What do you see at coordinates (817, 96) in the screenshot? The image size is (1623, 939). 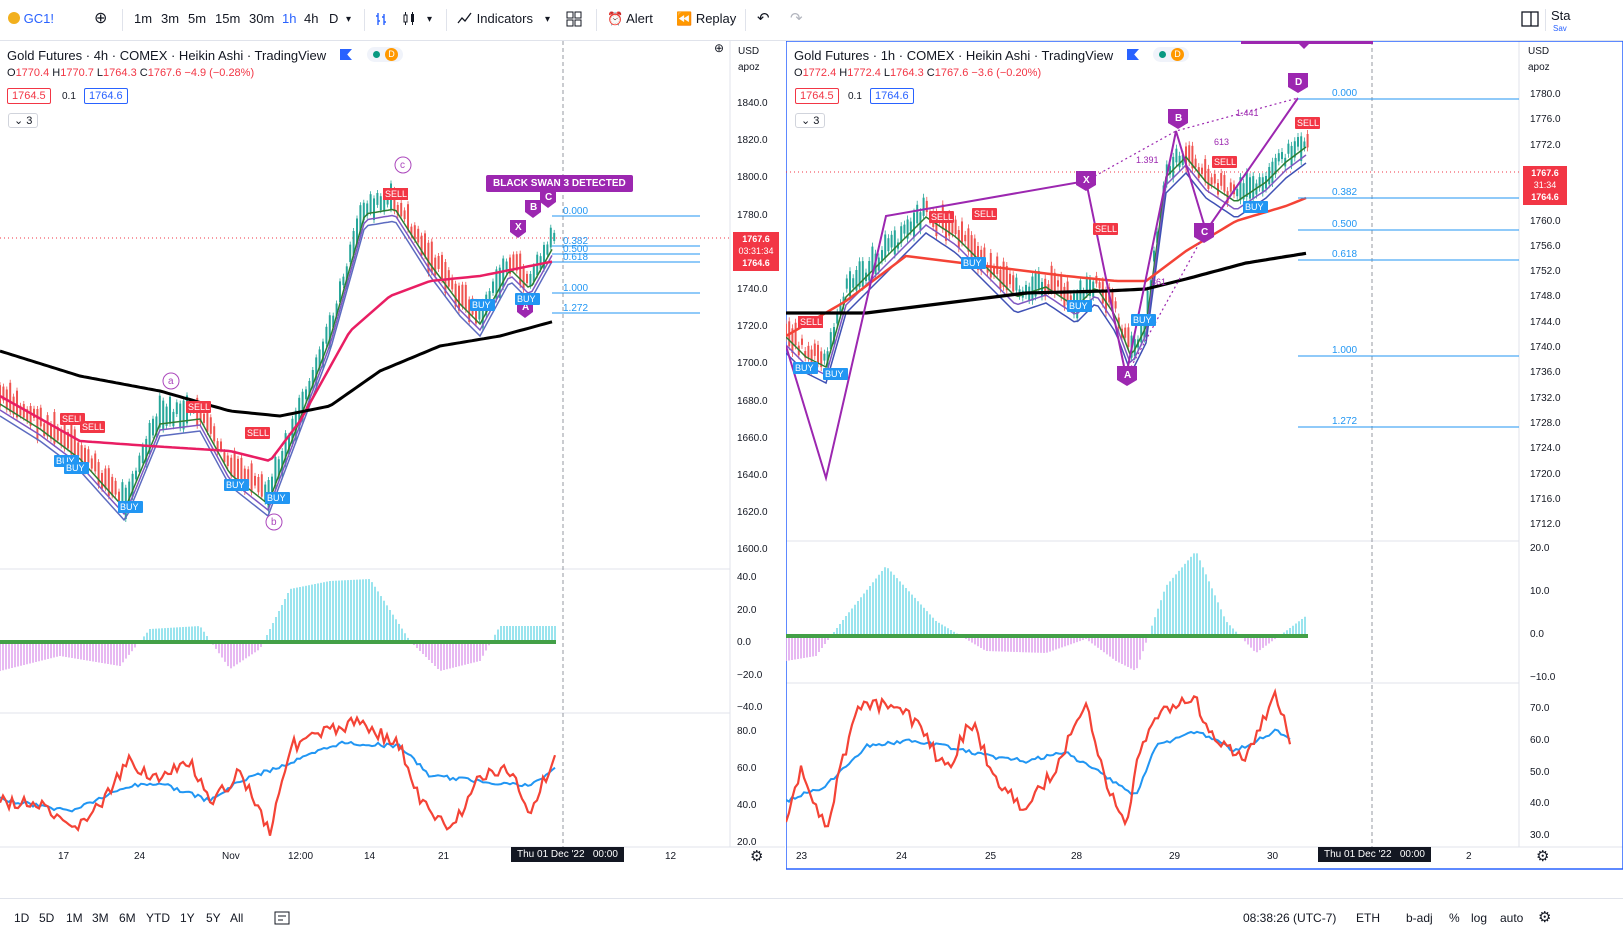 I see `right-bid-box: 1764.5` at bounding box center [817, 96].